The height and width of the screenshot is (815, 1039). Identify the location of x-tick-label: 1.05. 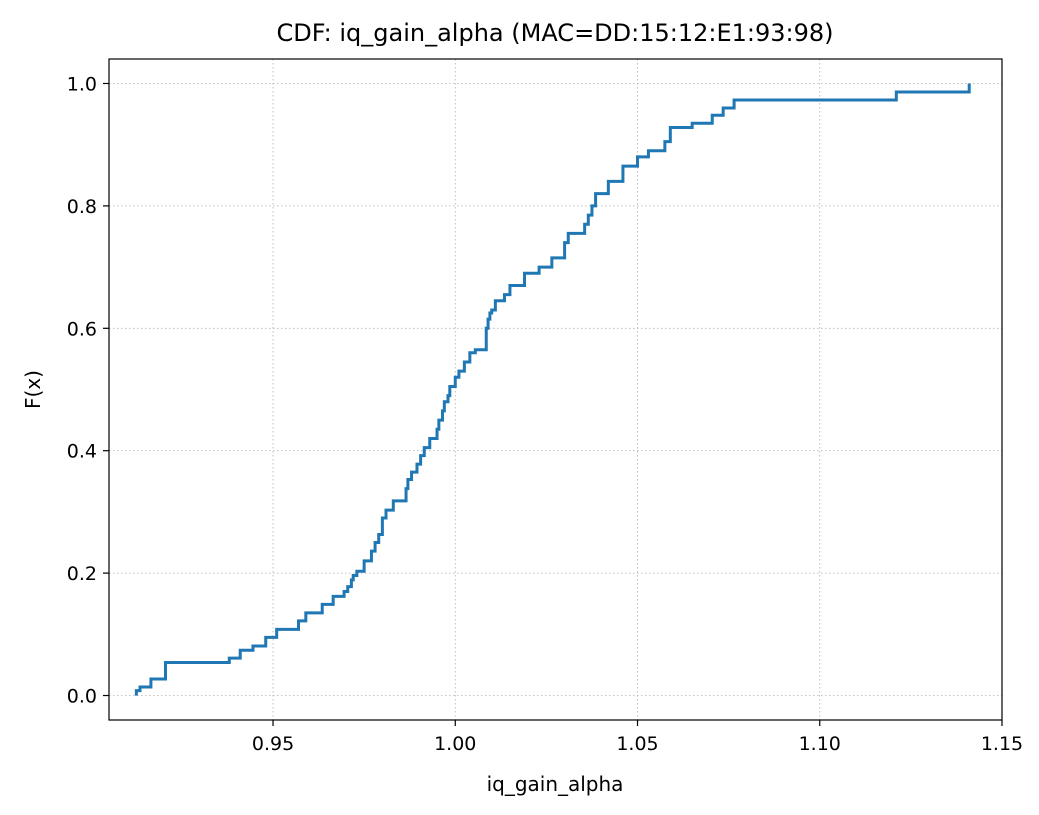
(637, 744).